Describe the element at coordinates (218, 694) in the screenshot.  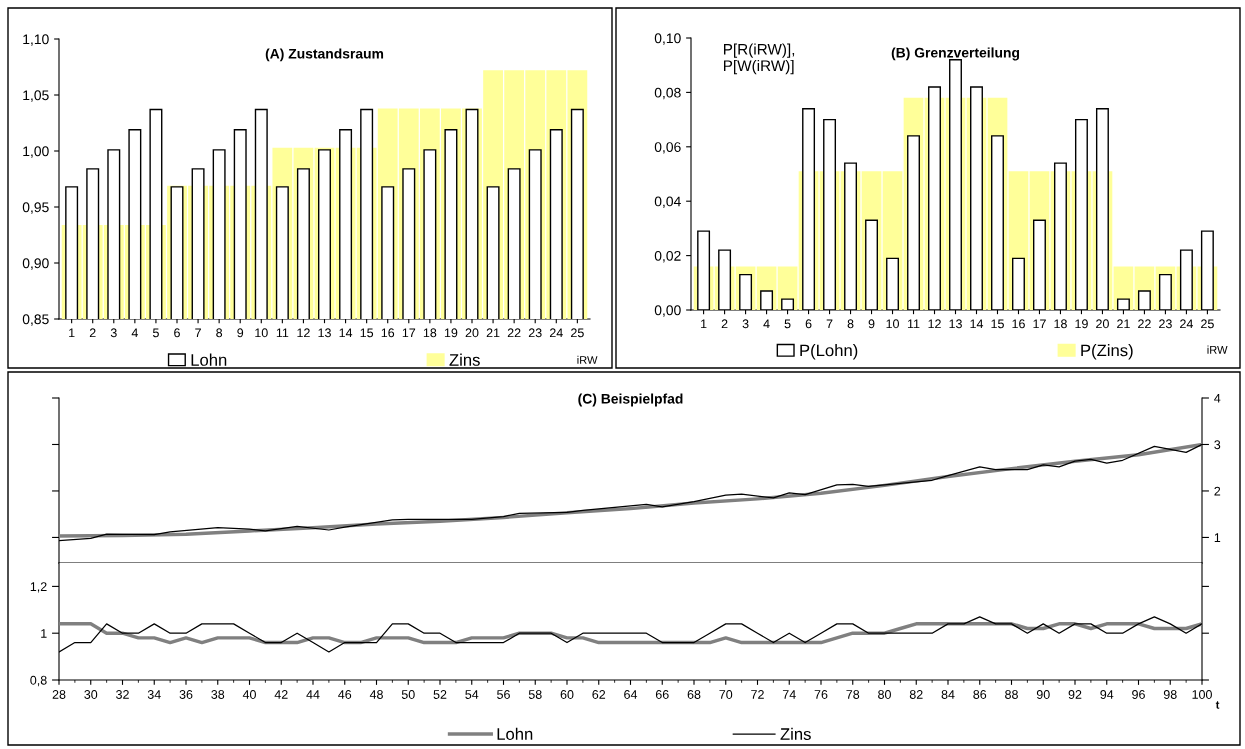
I see `x-tick-label: 38` at that location.